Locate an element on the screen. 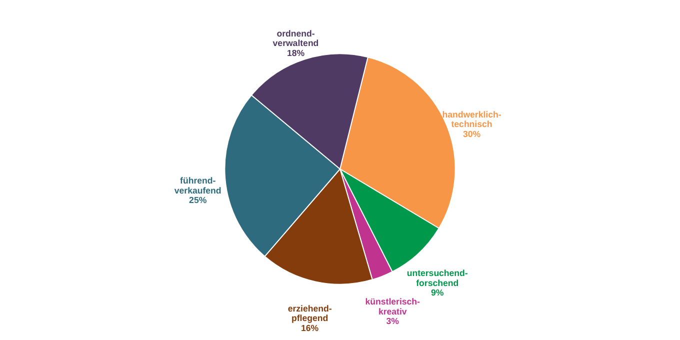 This screenshot has width=680, height=340. slice-label: untersuchend-forschend is located at coordinates (437, 278).